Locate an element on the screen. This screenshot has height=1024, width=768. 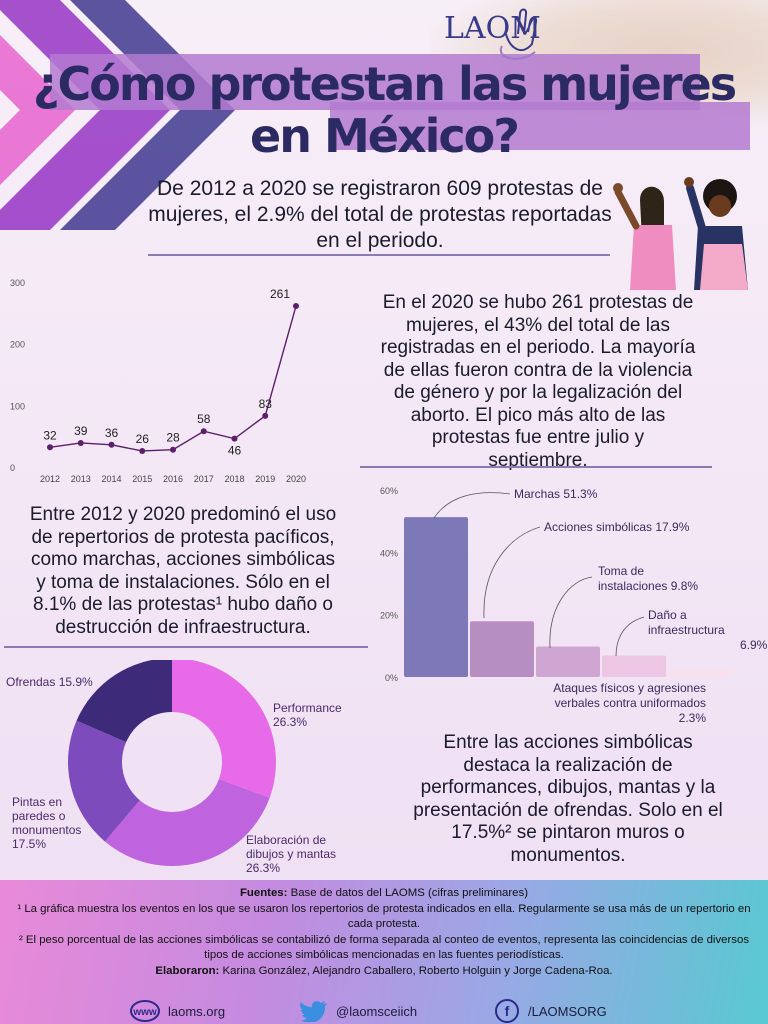
x-tick-label: 2013 is located at coordinates (81, 479).